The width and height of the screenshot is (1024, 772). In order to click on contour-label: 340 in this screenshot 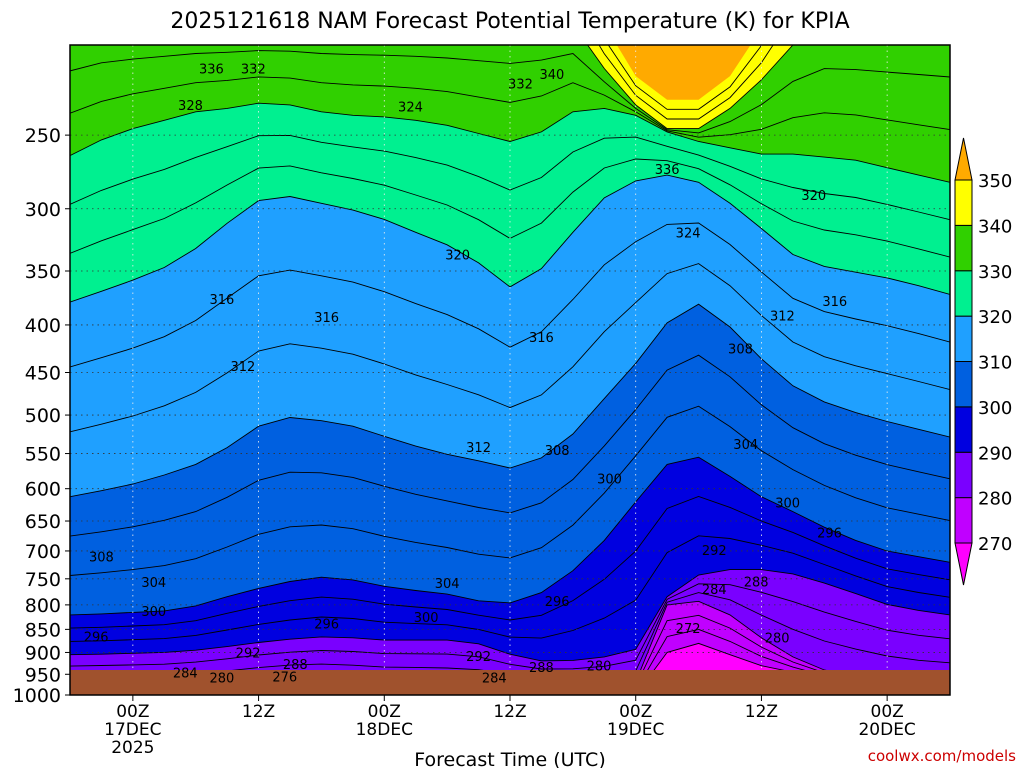, I will do `click(551, 75)`.